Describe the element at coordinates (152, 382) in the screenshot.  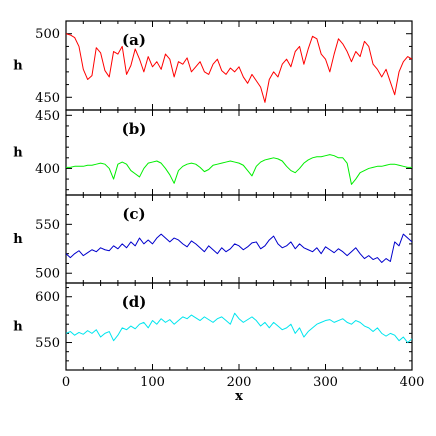
I see `x-tick-label: 100` at that location.